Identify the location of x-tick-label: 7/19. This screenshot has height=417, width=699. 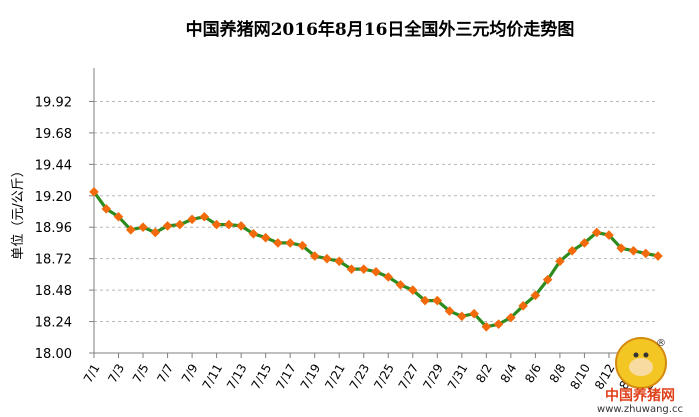
(311, 377).